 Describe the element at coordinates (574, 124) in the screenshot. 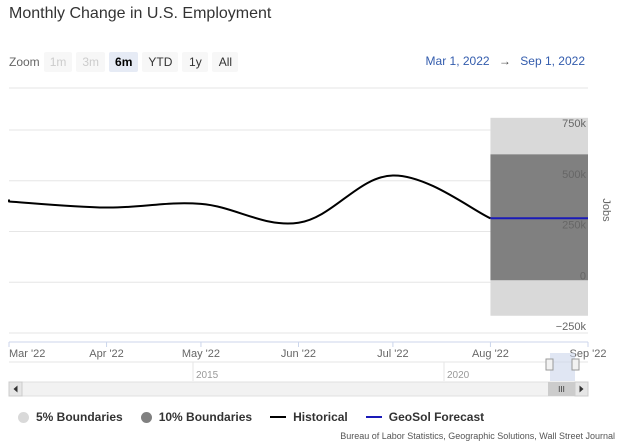

I see `y-tick-label: 750k` at that location.